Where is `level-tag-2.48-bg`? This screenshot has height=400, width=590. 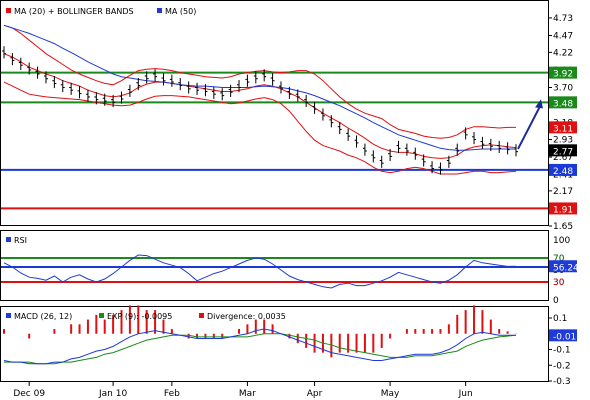
level-tag-2.48-bg is located at coordinates (563, 169).